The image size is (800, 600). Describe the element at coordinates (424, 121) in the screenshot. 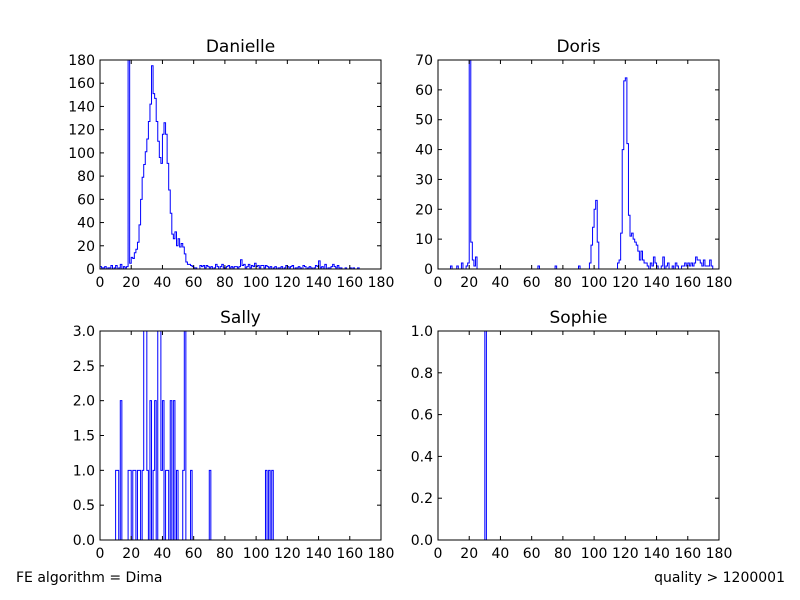

I see `y-tick-label: 50` at that location.